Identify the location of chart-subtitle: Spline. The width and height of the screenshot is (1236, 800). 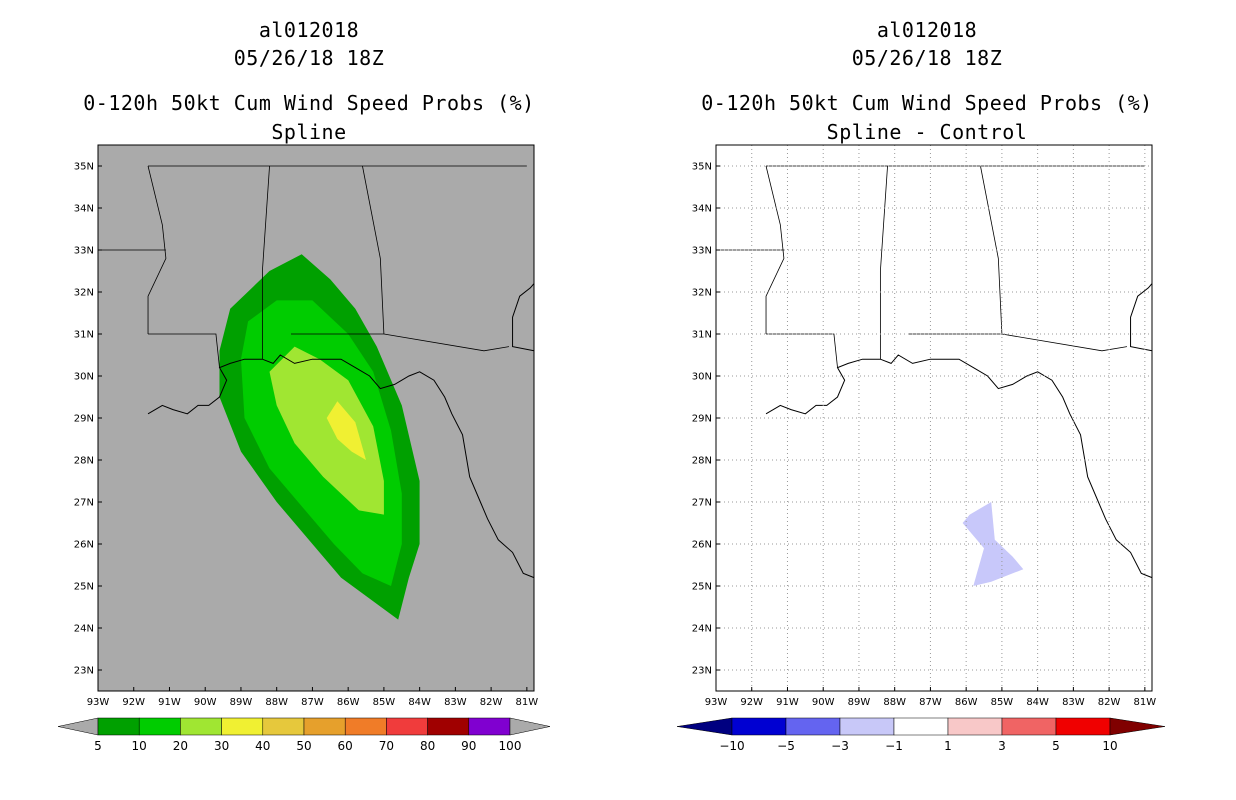
(309, 132).